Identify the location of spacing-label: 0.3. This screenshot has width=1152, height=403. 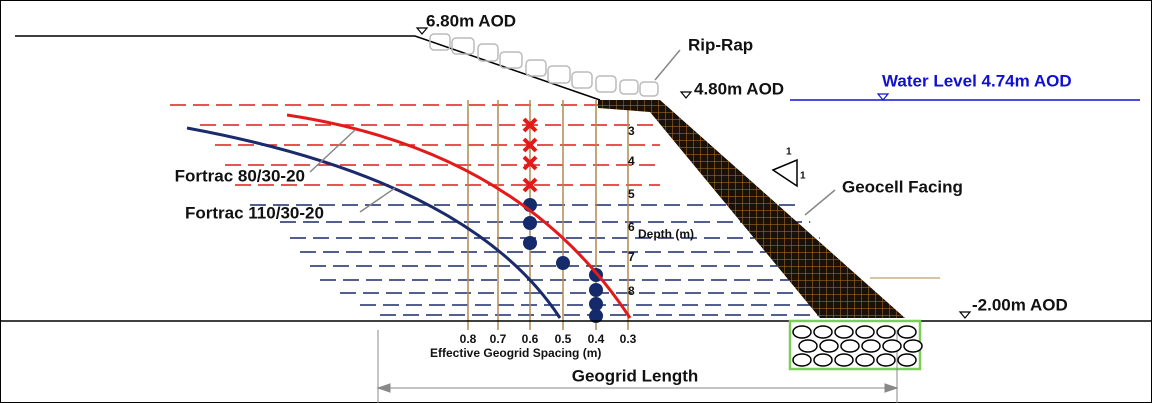
(628, 339).